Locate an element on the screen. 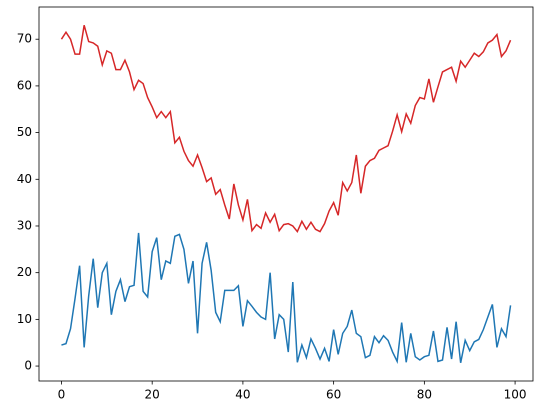 This screenshot has height=413, width=543. y-tick-label: 70 is located at coordinates (24, 39).